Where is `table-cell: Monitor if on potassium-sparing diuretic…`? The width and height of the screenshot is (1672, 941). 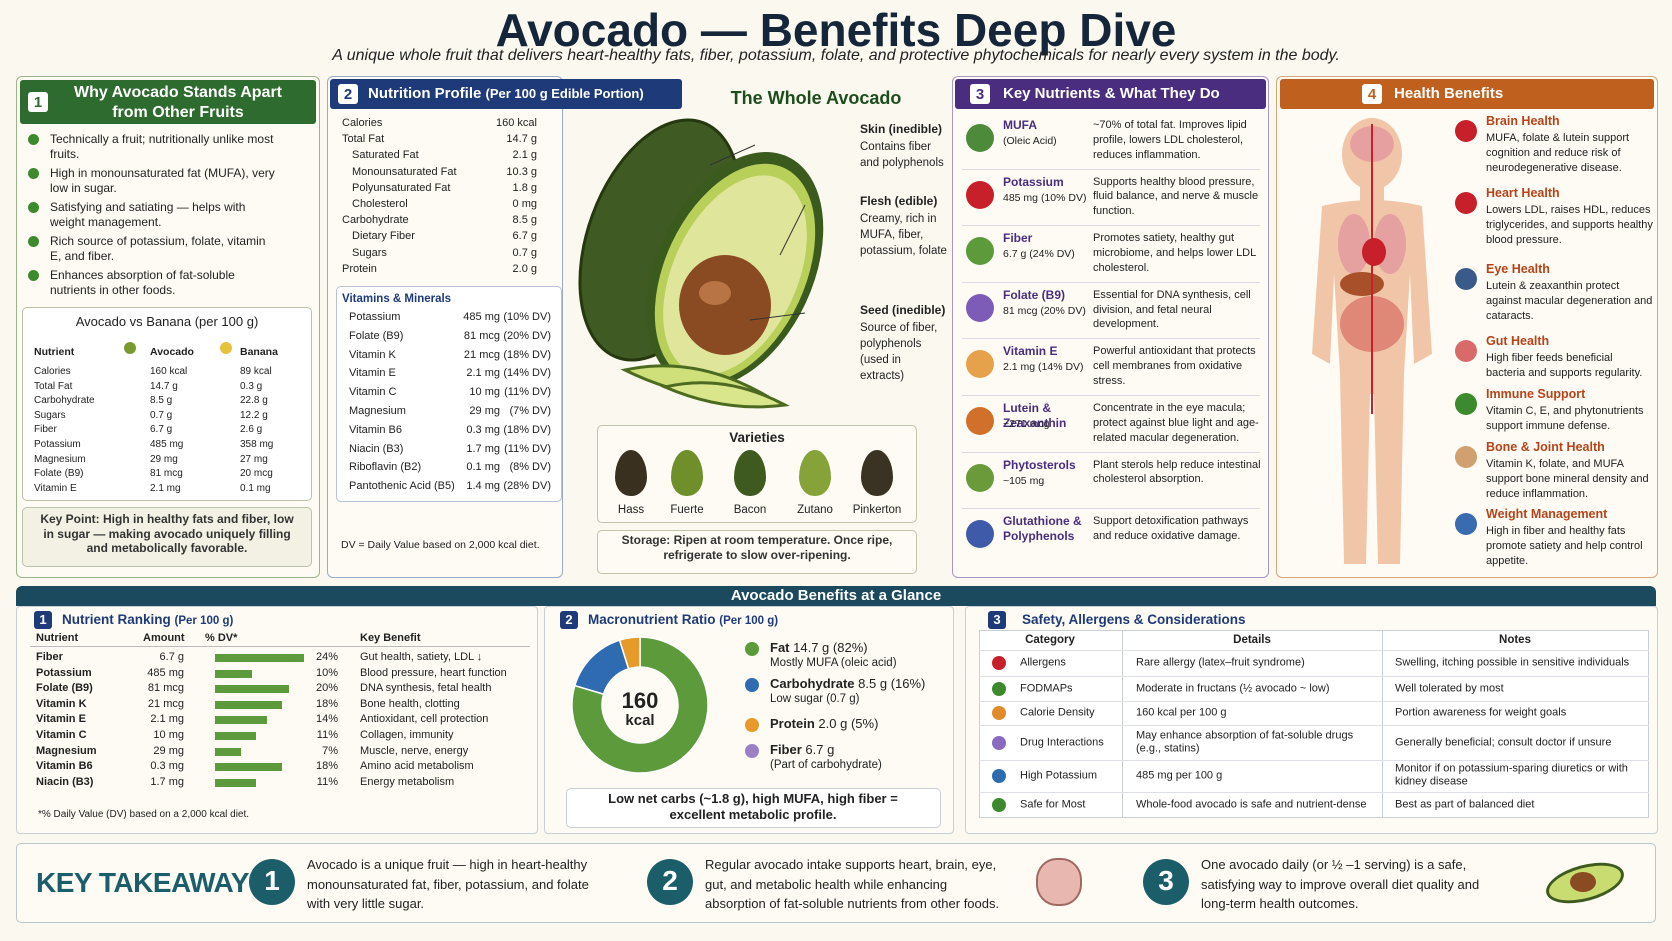 table-cell: Monitor if on potassium-sparing diuretic… is located at coordinates (1511, 775).